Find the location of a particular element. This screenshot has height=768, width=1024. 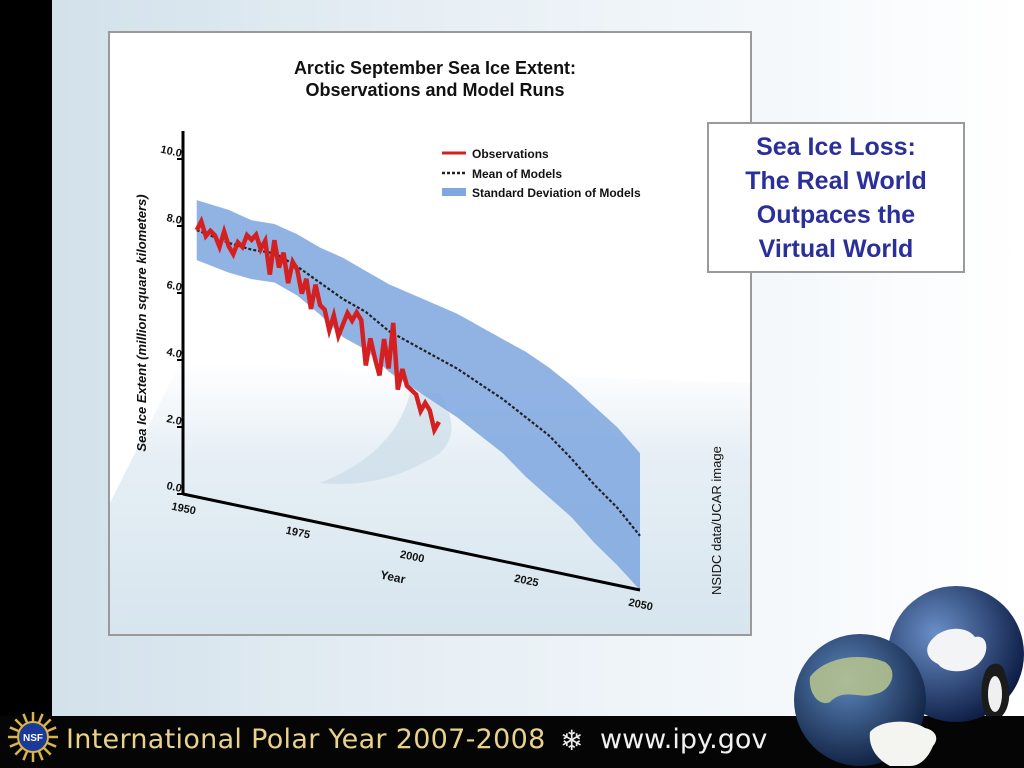

x-ticks: 1950 1975 2000 2025 2050 is located at coordinates (411, 557).